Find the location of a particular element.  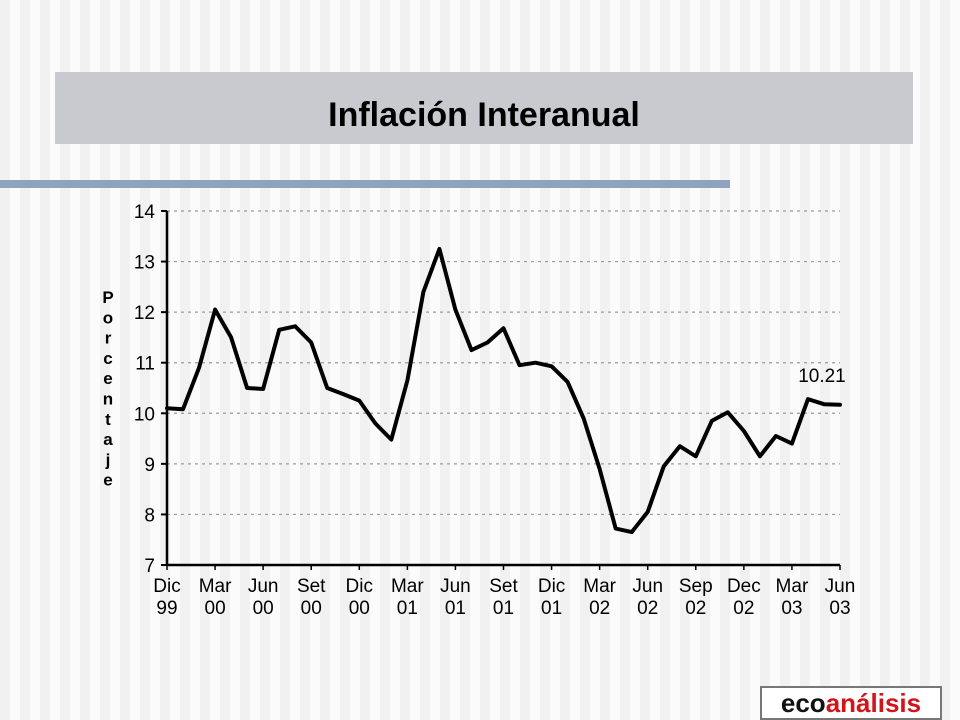

y-tick-label: 10 is located at coordinates (144, 414).